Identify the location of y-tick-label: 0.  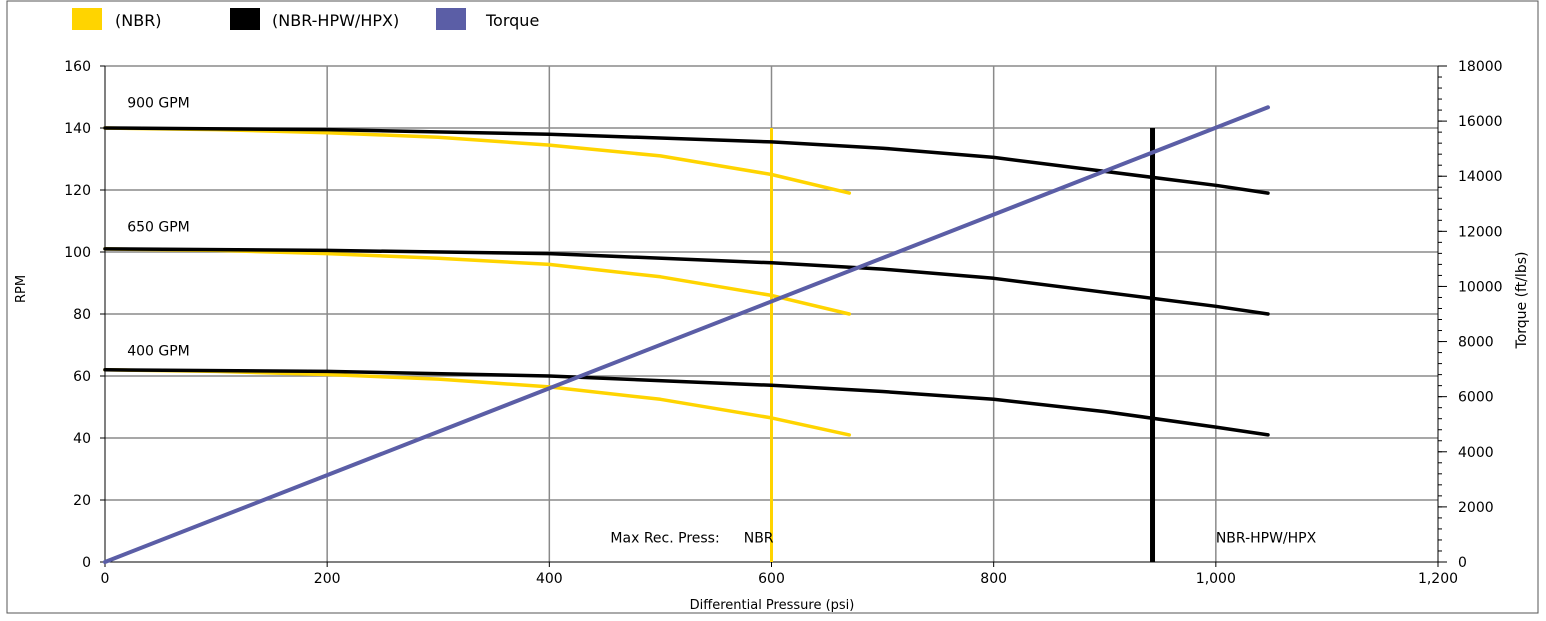
(86, 563).